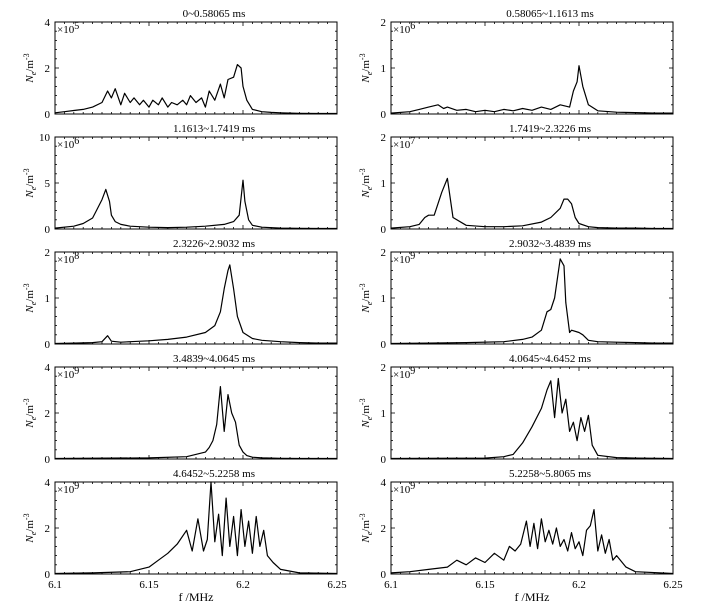 The image size is (710, 606). Describe the element at coordinates (243, 585) in the screenshot. I see `x-tick-label: 6.2` at that location.